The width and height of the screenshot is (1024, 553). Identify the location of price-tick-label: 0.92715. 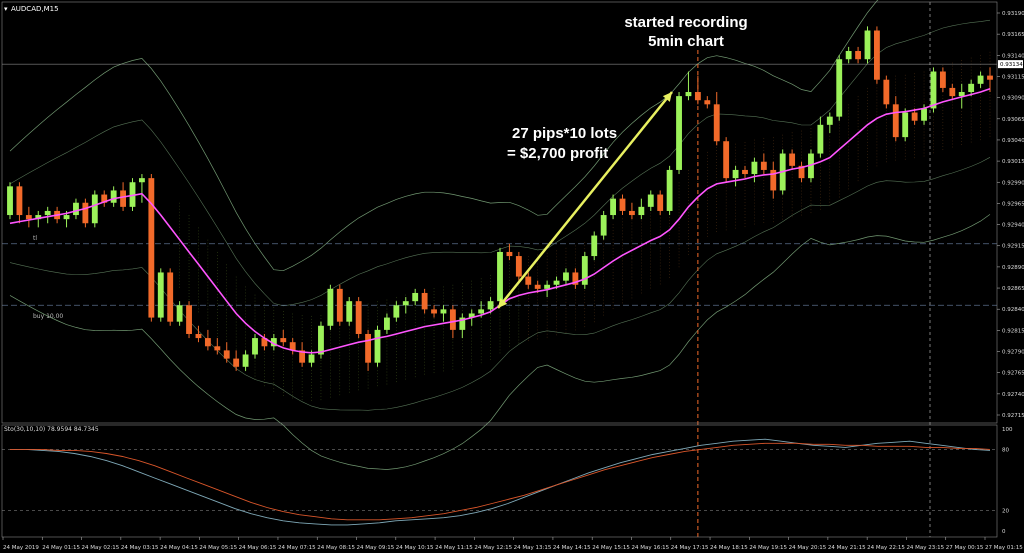
(1013, 416).